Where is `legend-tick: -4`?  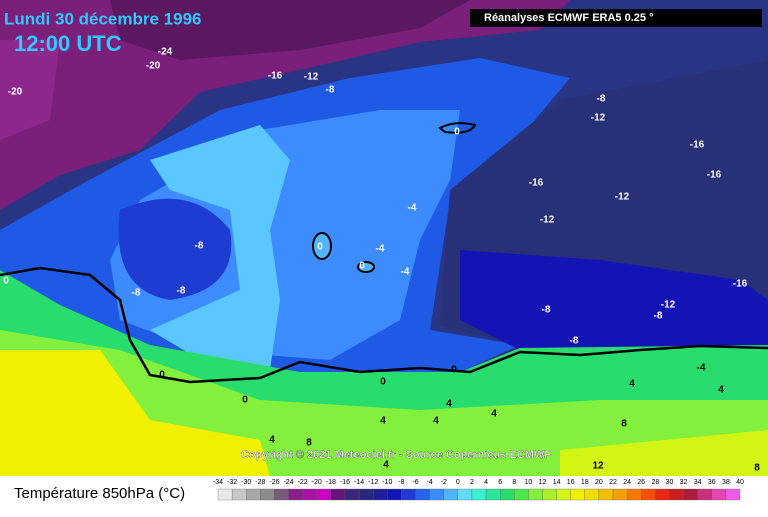
legend-tick: -4 is located at coordinates (430, 482).